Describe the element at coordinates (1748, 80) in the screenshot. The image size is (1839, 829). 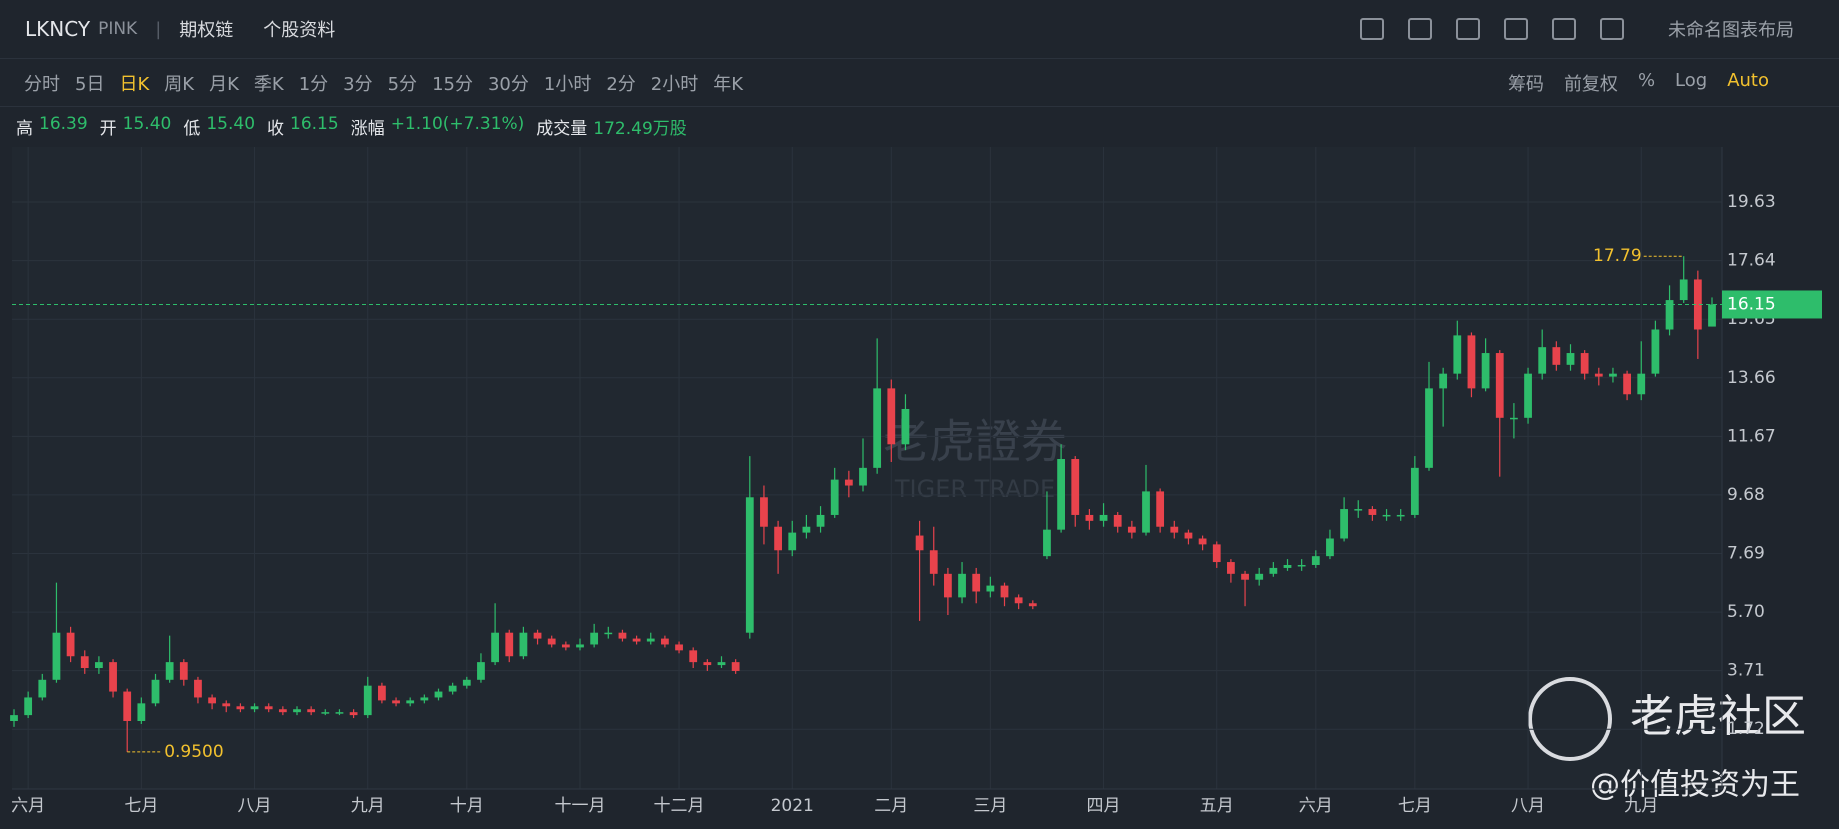
I see `chart-option: Auto` at that location.